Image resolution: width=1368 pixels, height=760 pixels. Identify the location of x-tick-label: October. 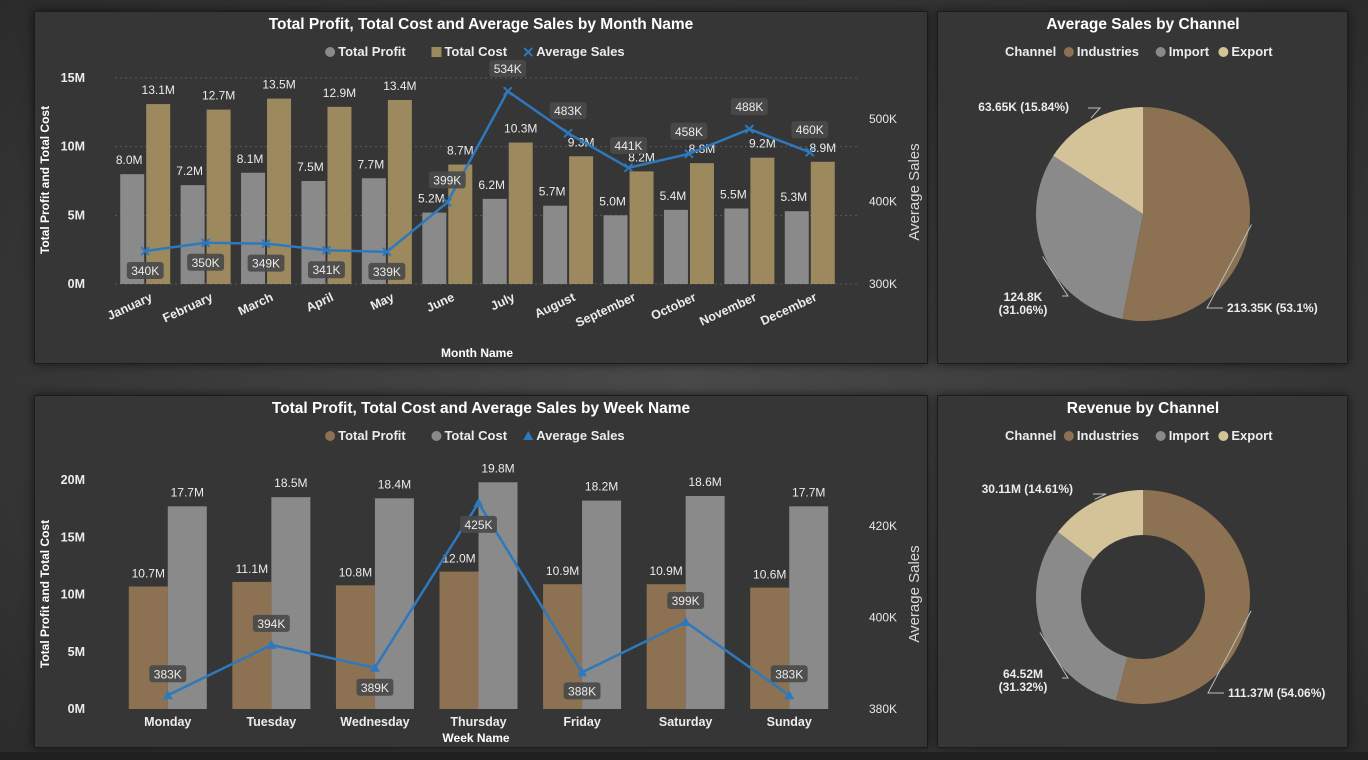
(673, 306).